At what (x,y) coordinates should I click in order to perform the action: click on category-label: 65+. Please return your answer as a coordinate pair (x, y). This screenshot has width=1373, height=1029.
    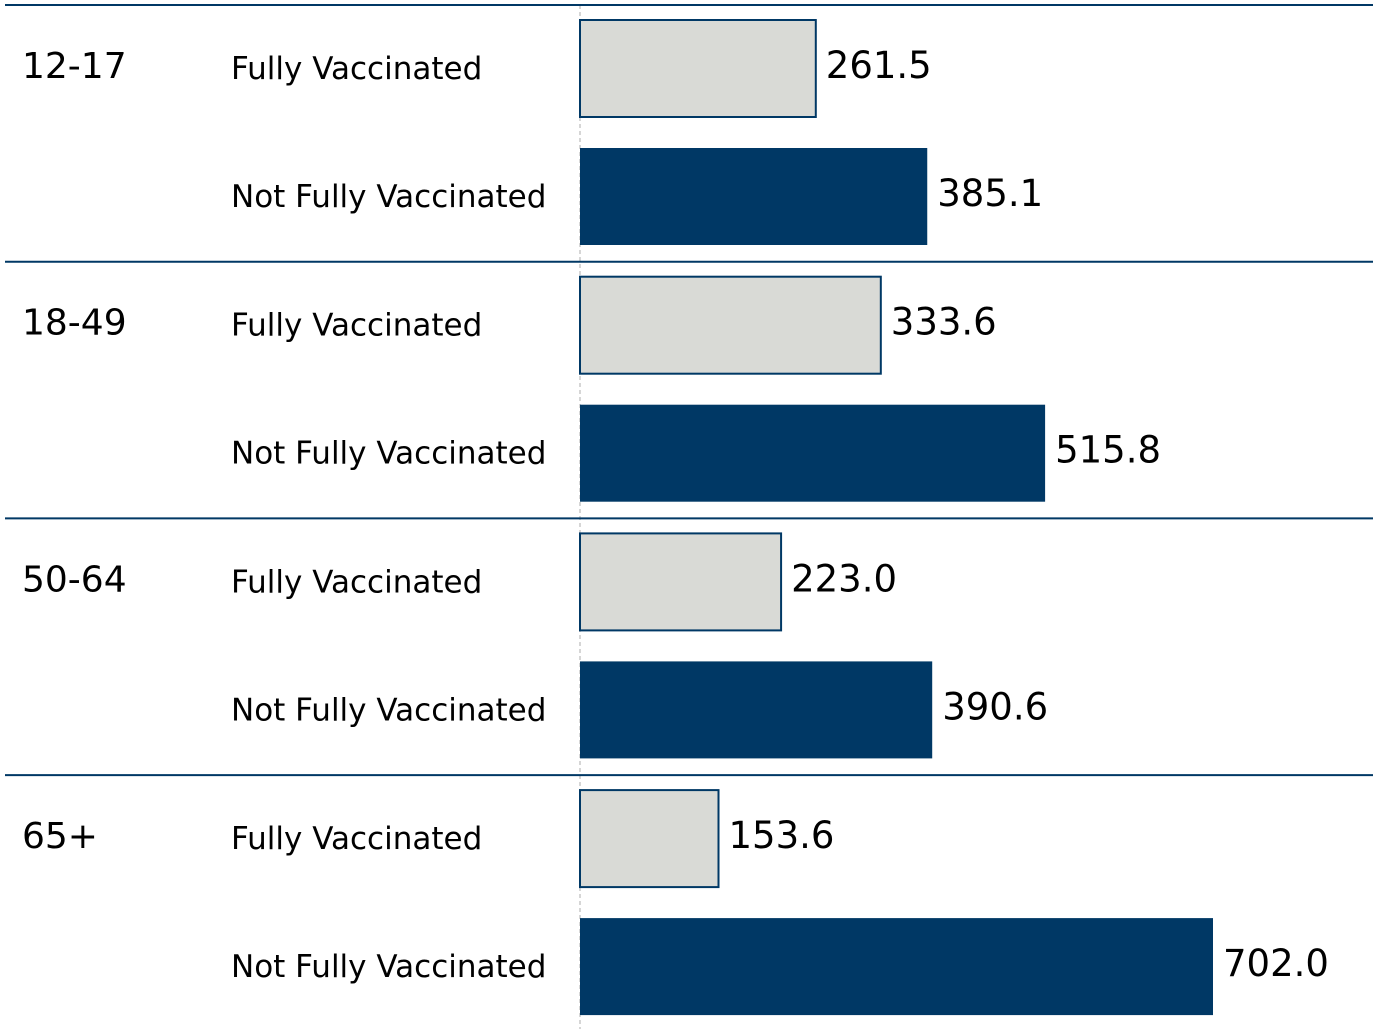
    Looking at the image, I should click on (60, 836).